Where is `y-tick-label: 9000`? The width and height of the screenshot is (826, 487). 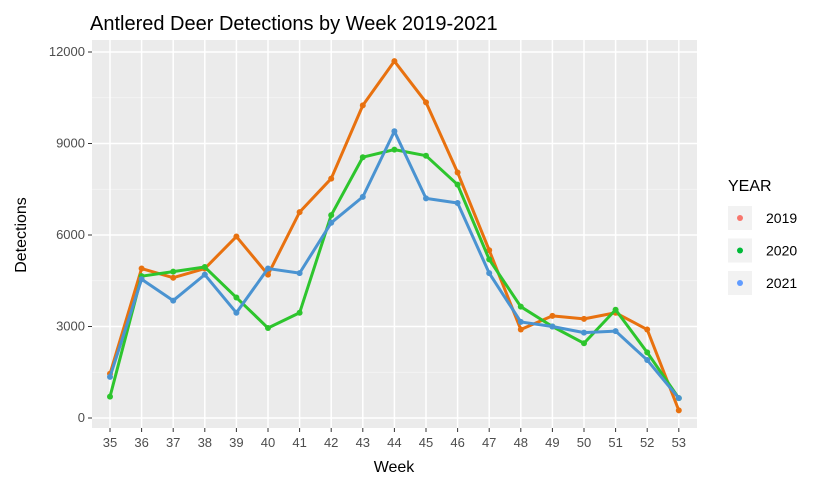
y-tick-label: 9000 is located at coordinates (70, 143).